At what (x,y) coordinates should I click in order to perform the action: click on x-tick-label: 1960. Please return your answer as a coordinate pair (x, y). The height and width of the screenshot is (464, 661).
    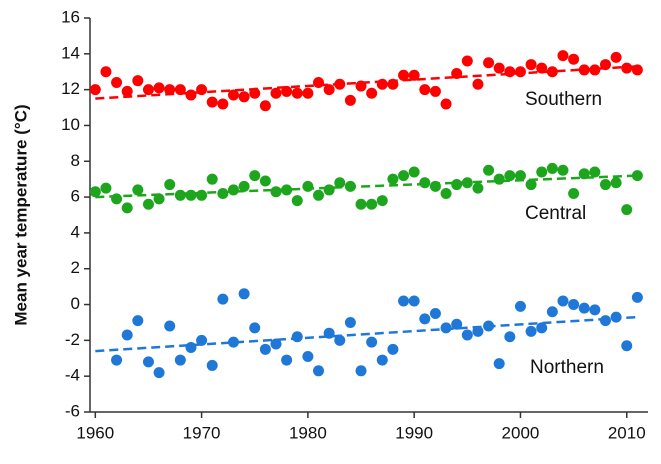
    Looking at the image, I should click on (95, 432).